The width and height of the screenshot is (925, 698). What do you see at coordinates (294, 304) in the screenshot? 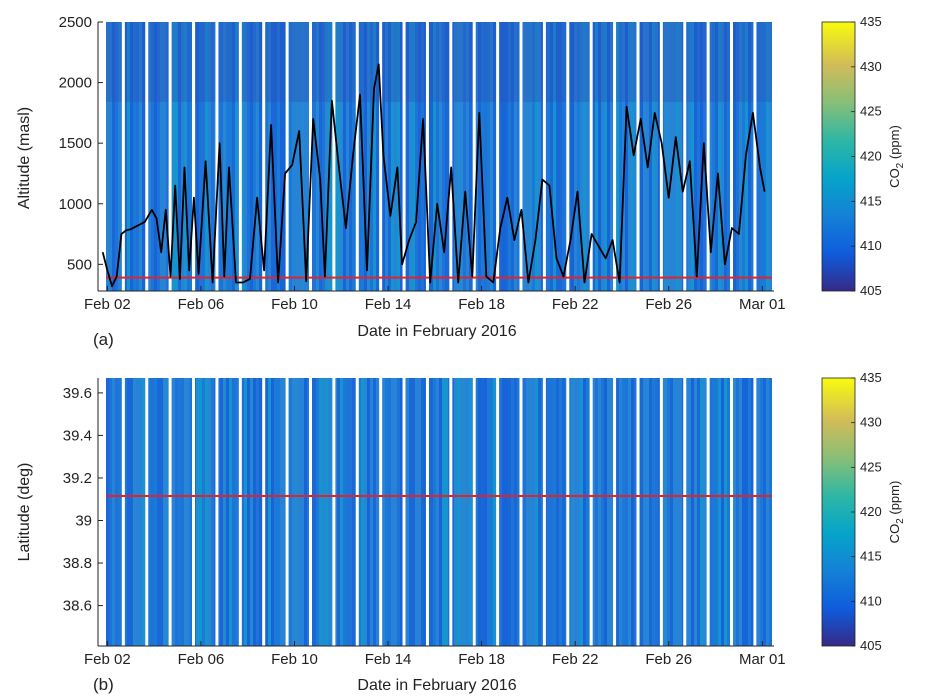
I see `x-tick-label: Feb 10` at bounding box center [294, 304].